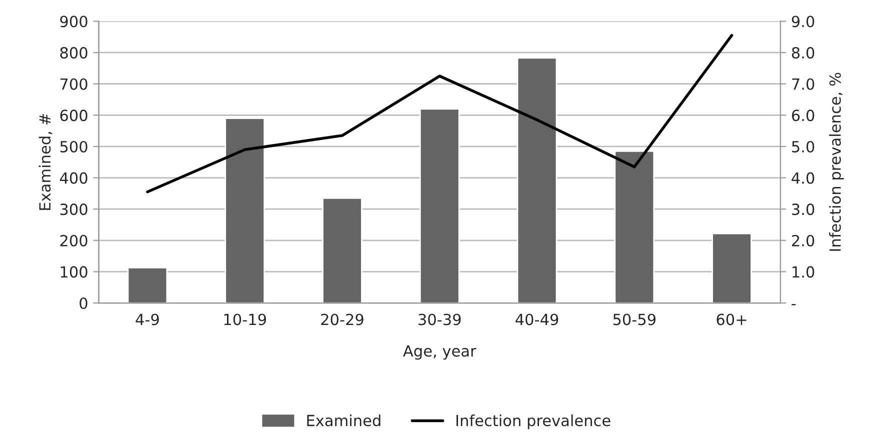 This screenshot has width=874, height=443. Describe the element at coordinates (634, 320) in the screenshot. I see `x-tick-label: 50-59` at that location.